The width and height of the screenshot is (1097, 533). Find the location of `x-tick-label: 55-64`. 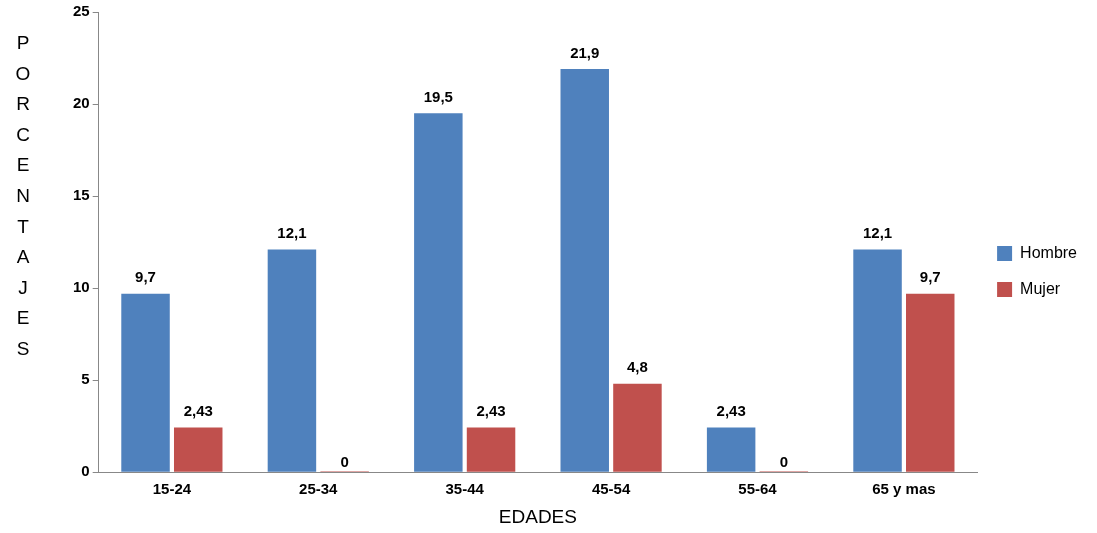

x-tick-label: 55-64 is located at coordinates (758, 489).